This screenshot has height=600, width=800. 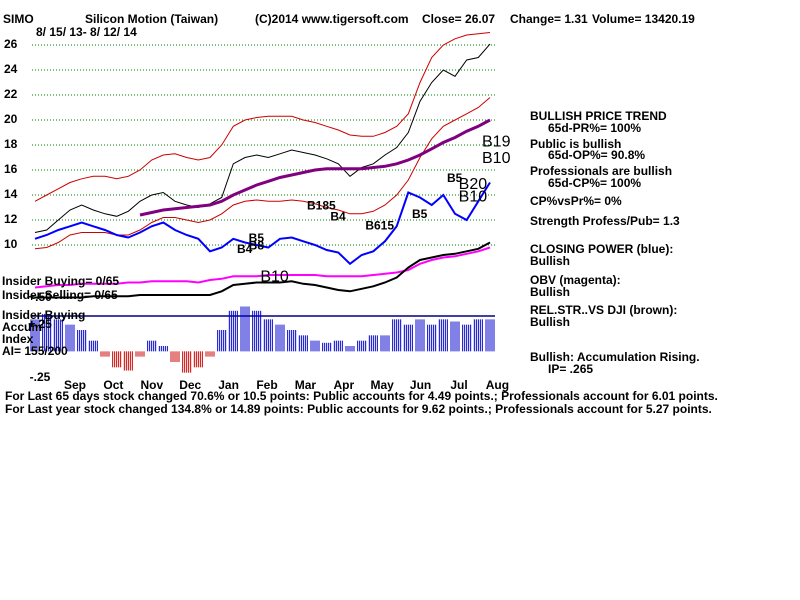 I want to click on side-text: BULLISH PRICE TREND, so click(x=598, y=116).